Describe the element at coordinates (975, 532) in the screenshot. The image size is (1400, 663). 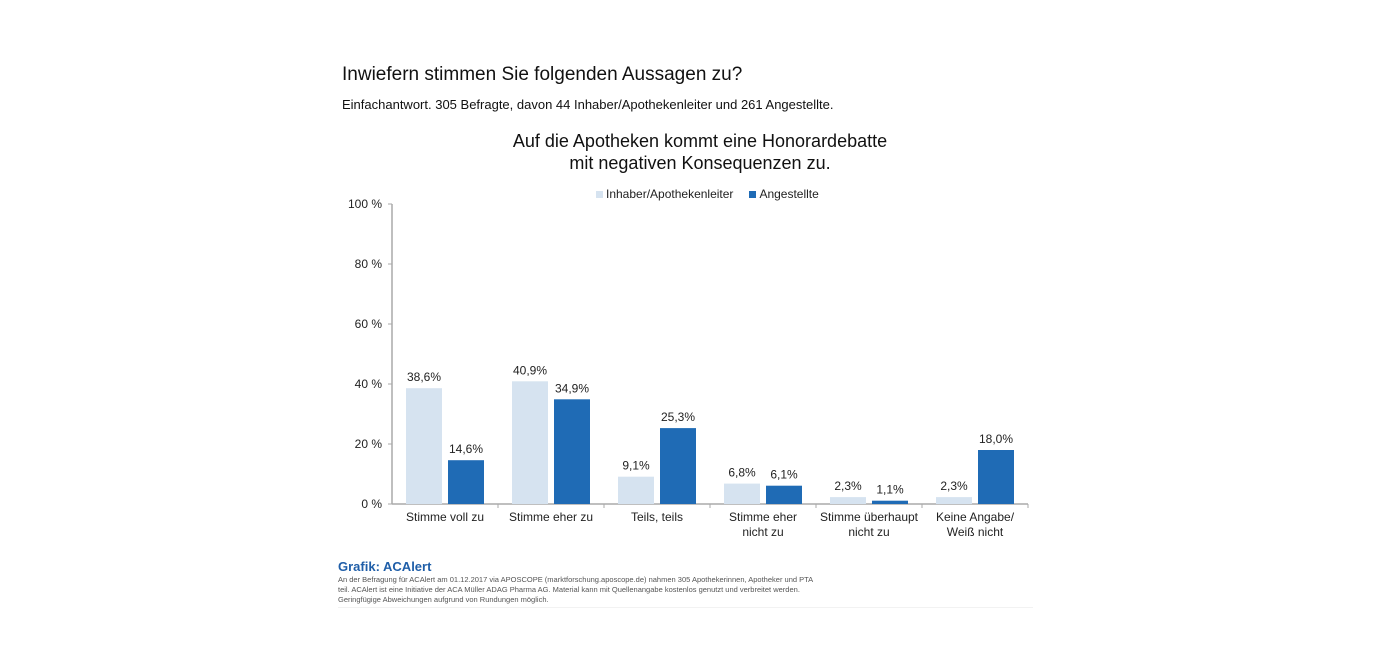
I see `x-tick-label: Weiß nicht` at that location.